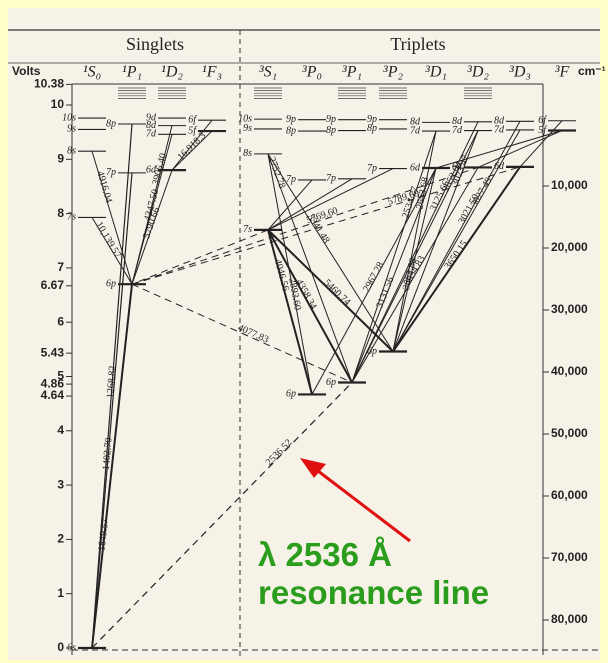 The height and width of the screenshot is (663, 608). I want to click on column-label: ¹P₁, so click(132, 72).